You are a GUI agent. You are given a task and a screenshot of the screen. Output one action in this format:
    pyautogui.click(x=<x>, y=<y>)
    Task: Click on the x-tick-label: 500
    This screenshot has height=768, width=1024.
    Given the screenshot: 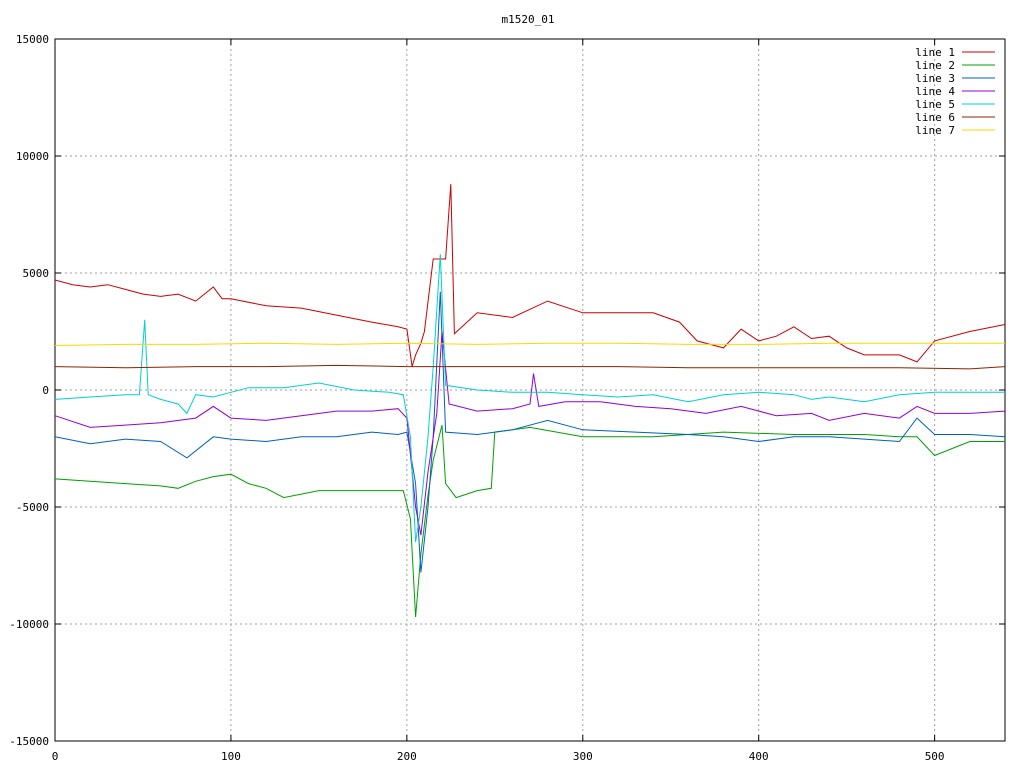 What is the action you would take?
    pyautogui.click(x=935, y=756)
    